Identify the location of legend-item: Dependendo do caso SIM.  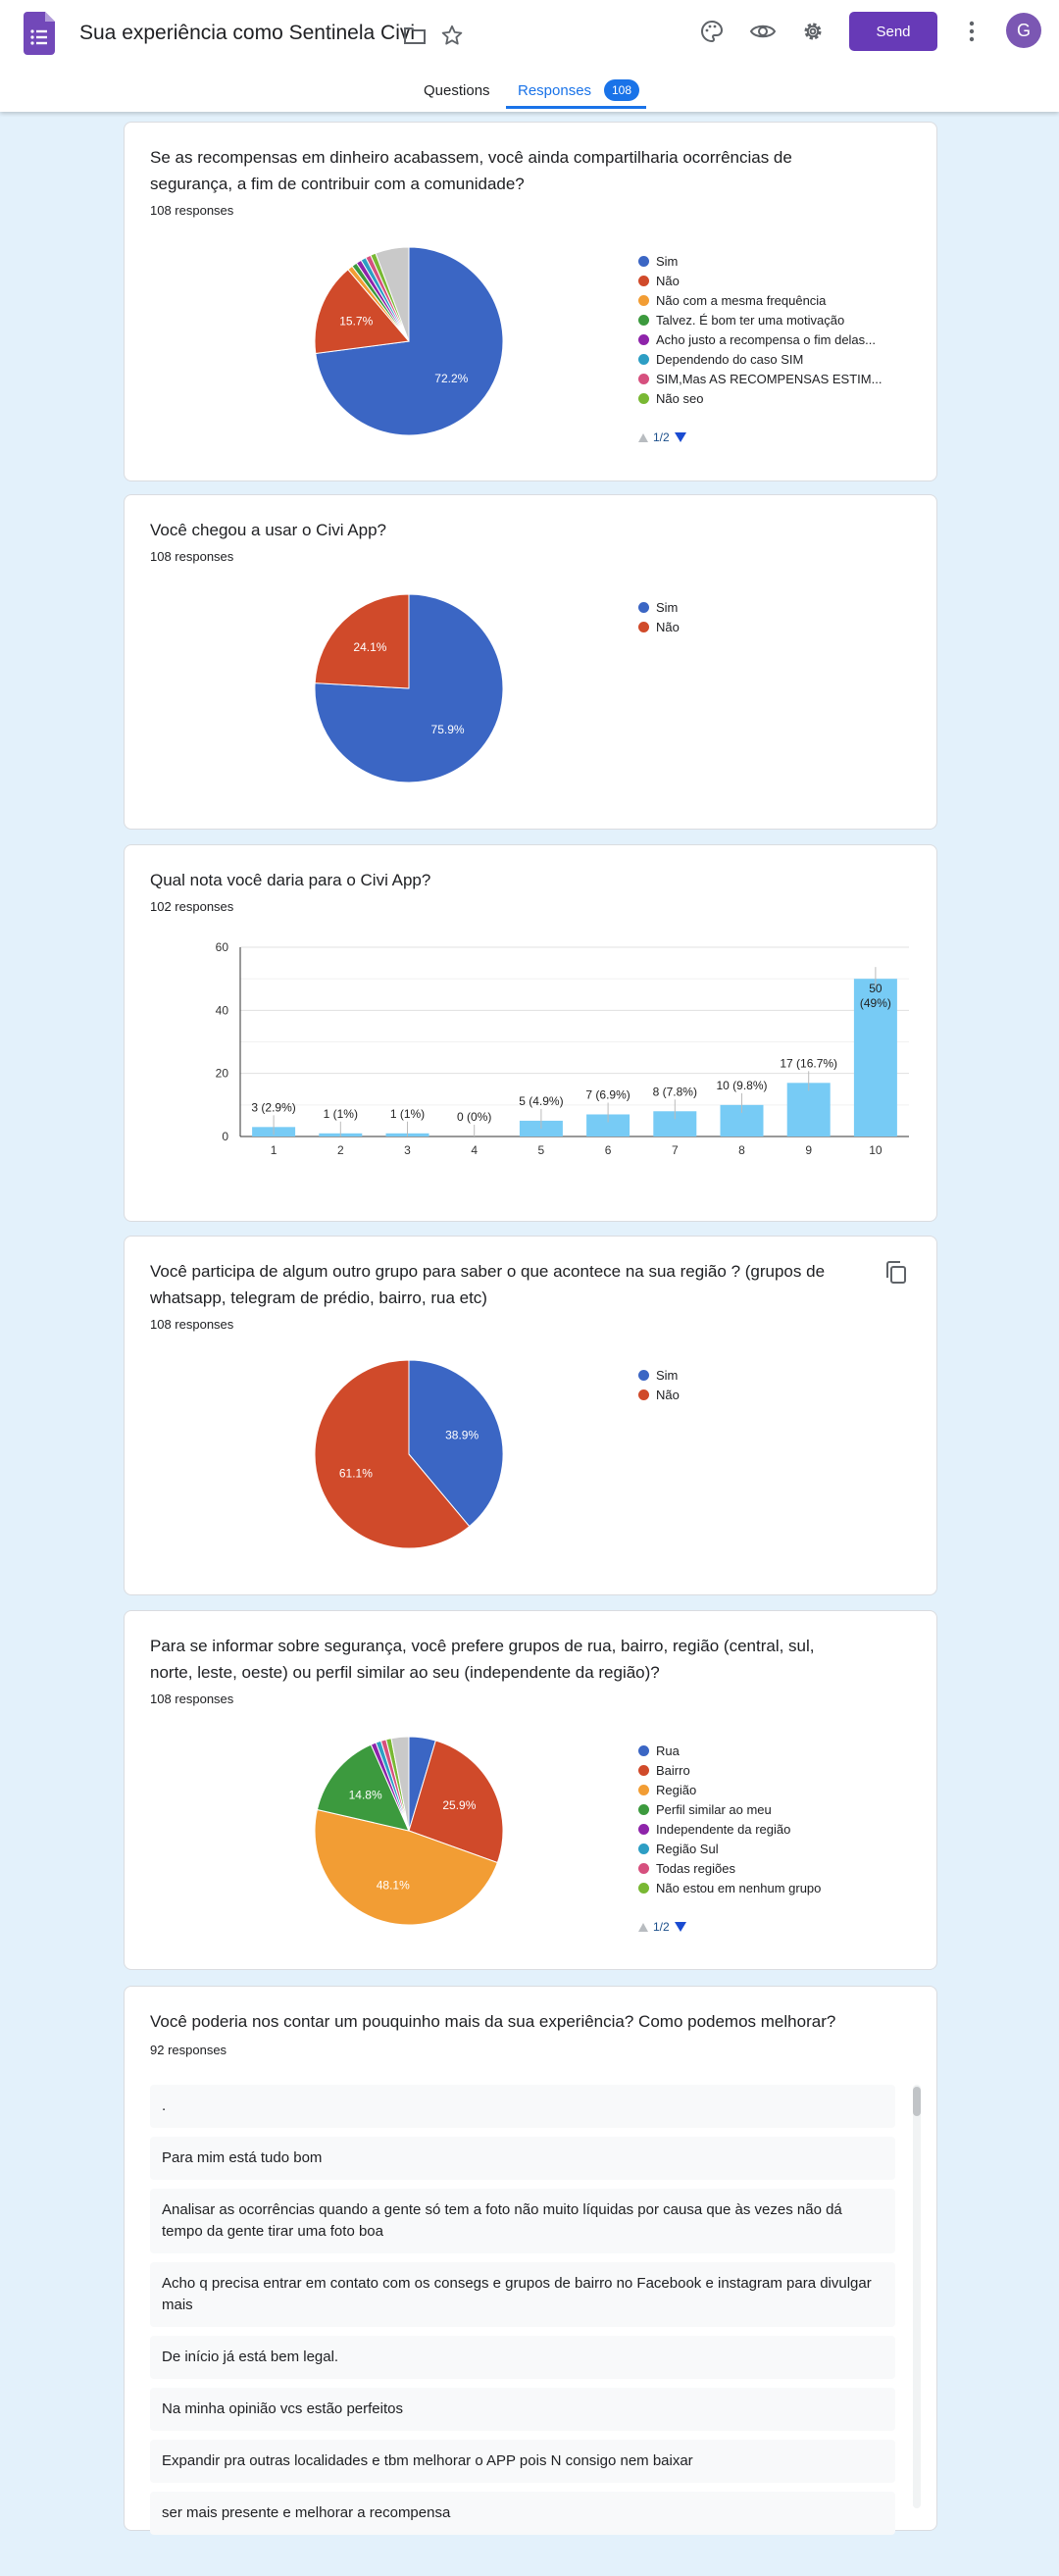
(760, 359).